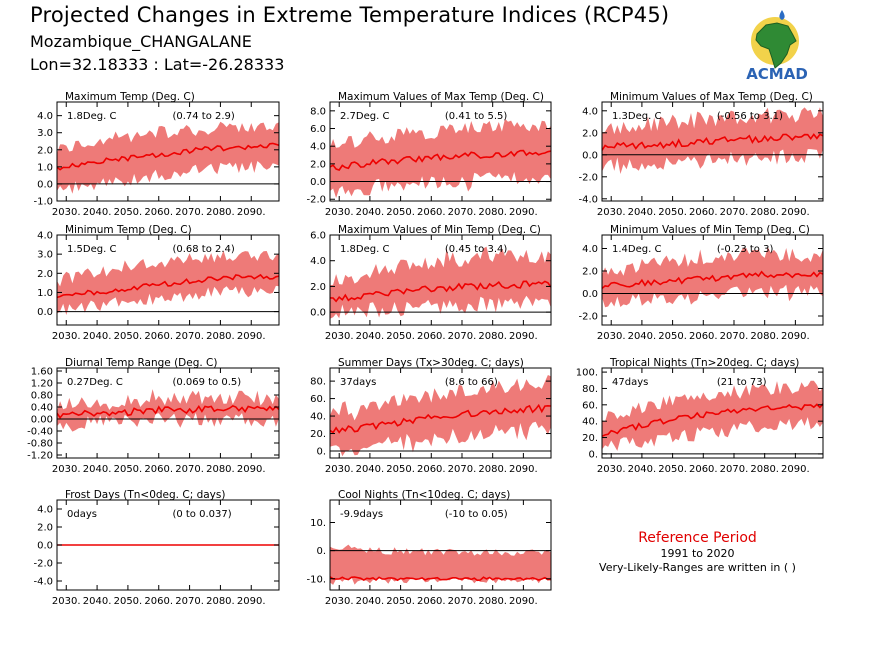  Describe the element at coordinates (42, 408) in the screenshot. I see `y-tick-label: 0.40` at that location.